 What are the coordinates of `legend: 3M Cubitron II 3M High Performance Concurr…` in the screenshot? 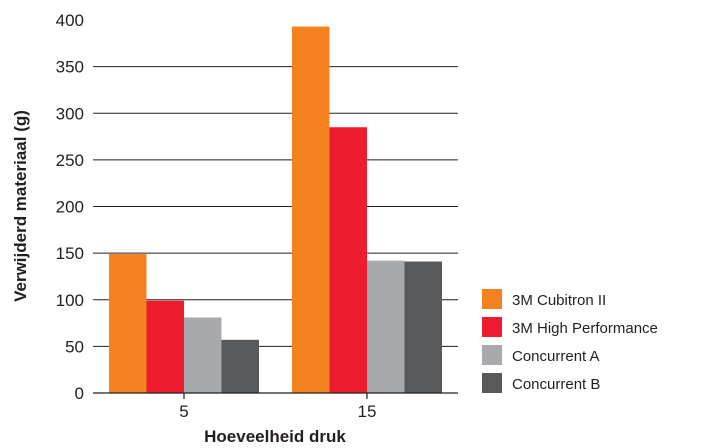 It's located at (570, 341).